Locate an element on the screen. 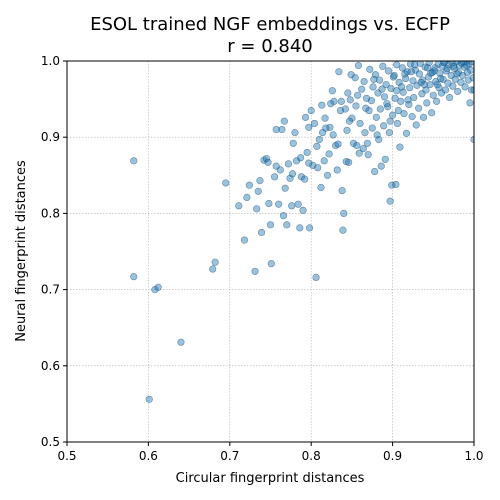 This screenshot has height=500, width=500. y-tick-label: 0.7 is located at coordinates (50, 290).